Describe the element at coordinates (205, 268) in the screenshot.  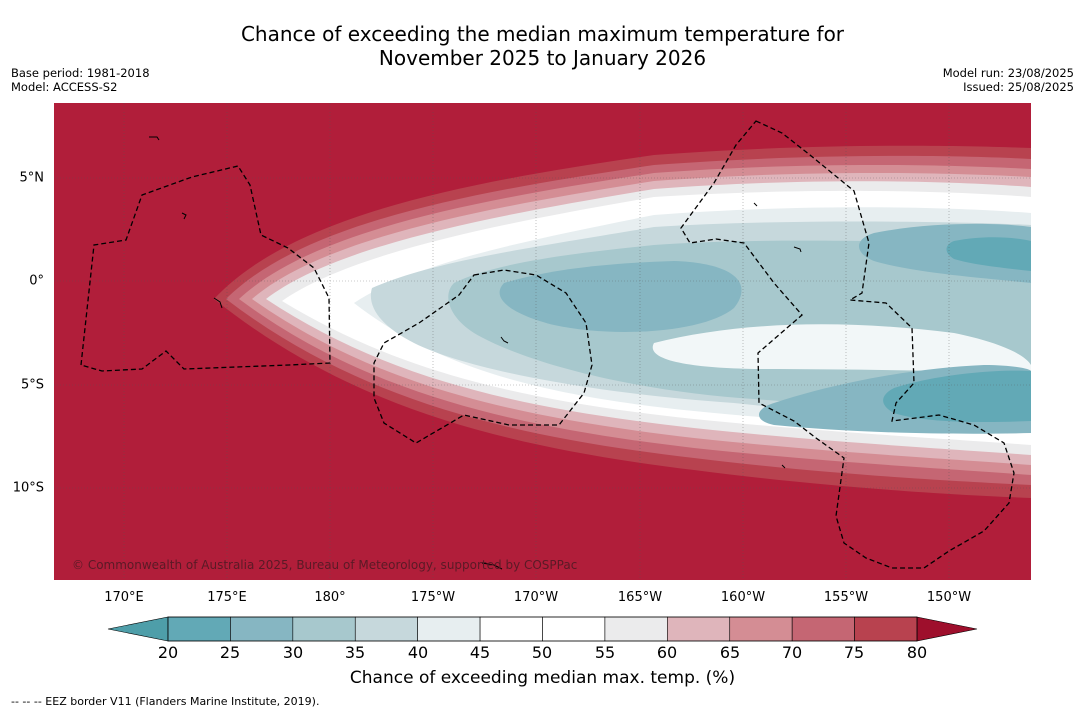
I see `eez-border-tuvalu` at that location.